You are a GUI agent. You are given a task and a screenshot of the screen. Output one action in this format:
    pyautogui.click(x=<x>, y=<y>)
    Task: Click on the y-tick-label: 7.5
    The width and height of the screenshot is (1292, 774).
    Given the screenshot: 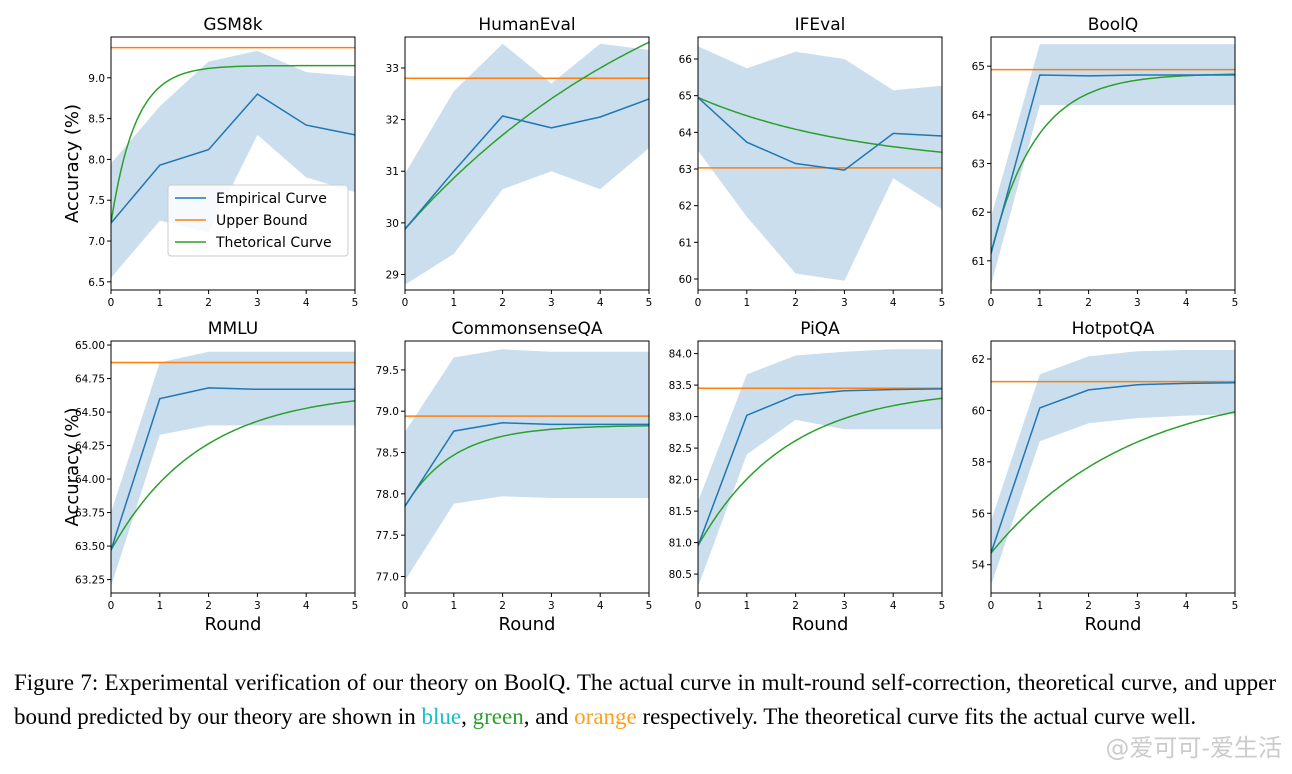 What is the action you would take?
    pyautogui.click(x=96, y=201)
    